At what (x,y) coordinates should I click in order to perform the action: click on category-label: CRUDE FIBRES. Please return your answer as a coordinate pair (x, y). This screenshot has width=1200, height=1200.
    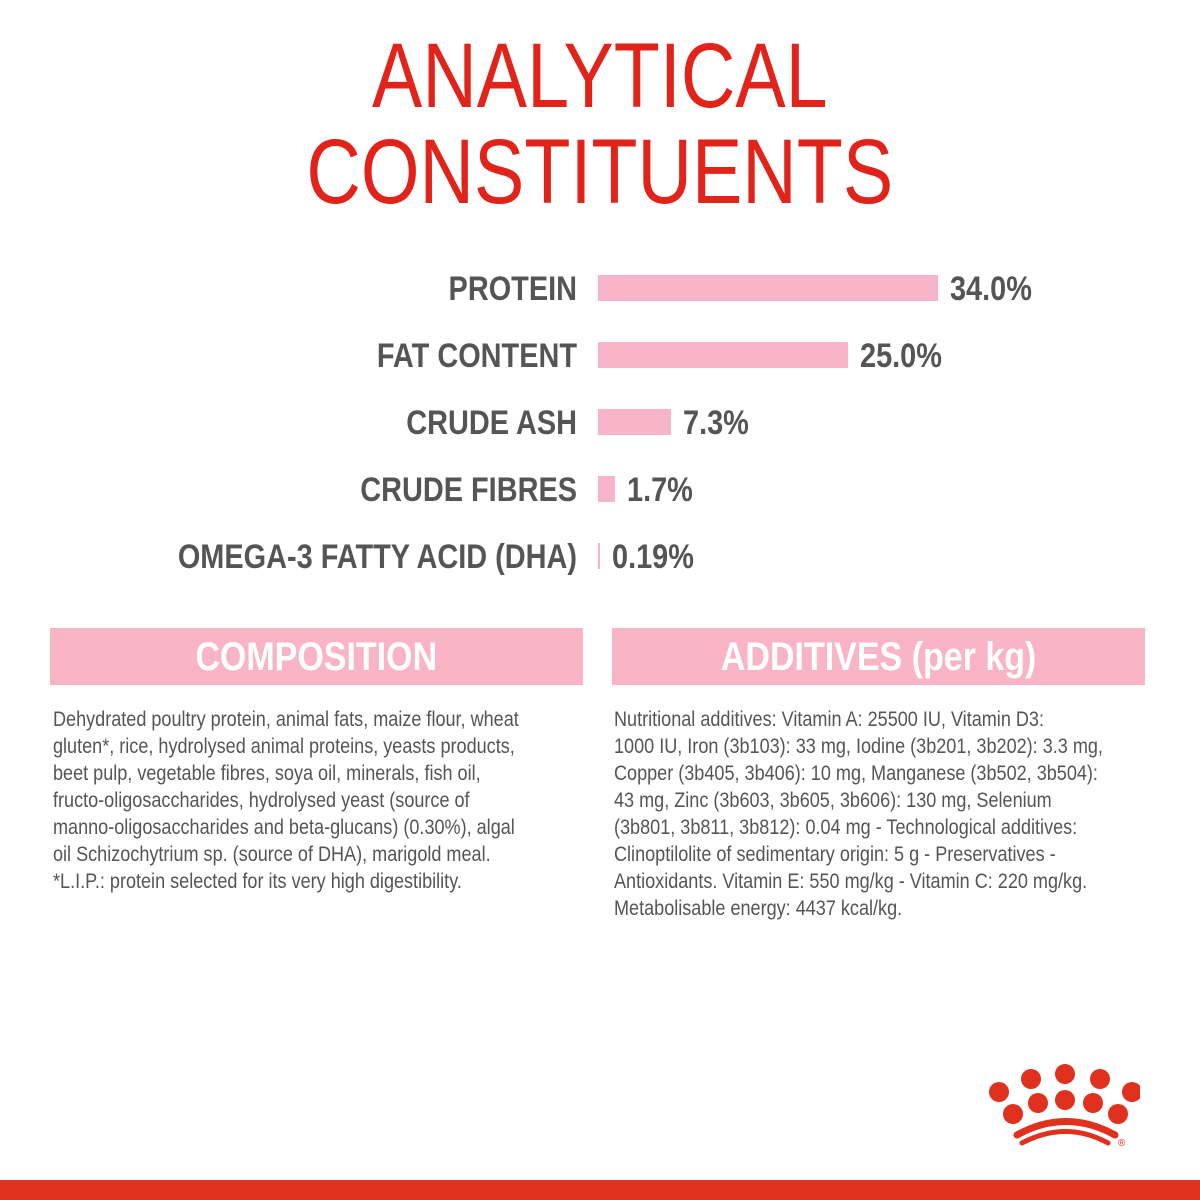
    Looking at the image, I should click on (468, 489).